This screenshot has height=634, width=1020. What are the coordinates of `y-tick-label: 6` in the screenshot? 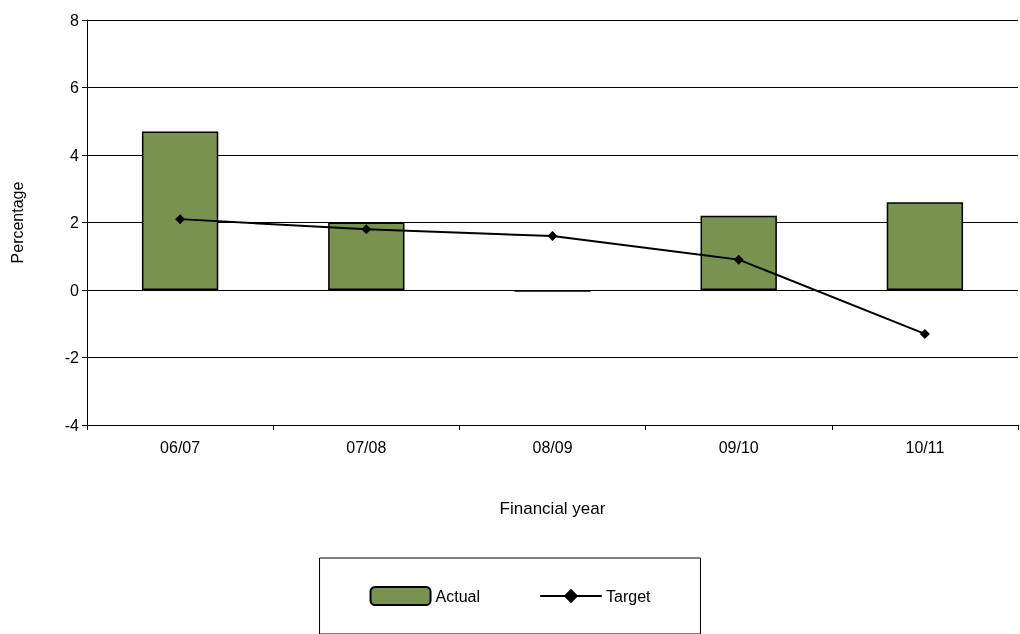 It's located at (75, 87).